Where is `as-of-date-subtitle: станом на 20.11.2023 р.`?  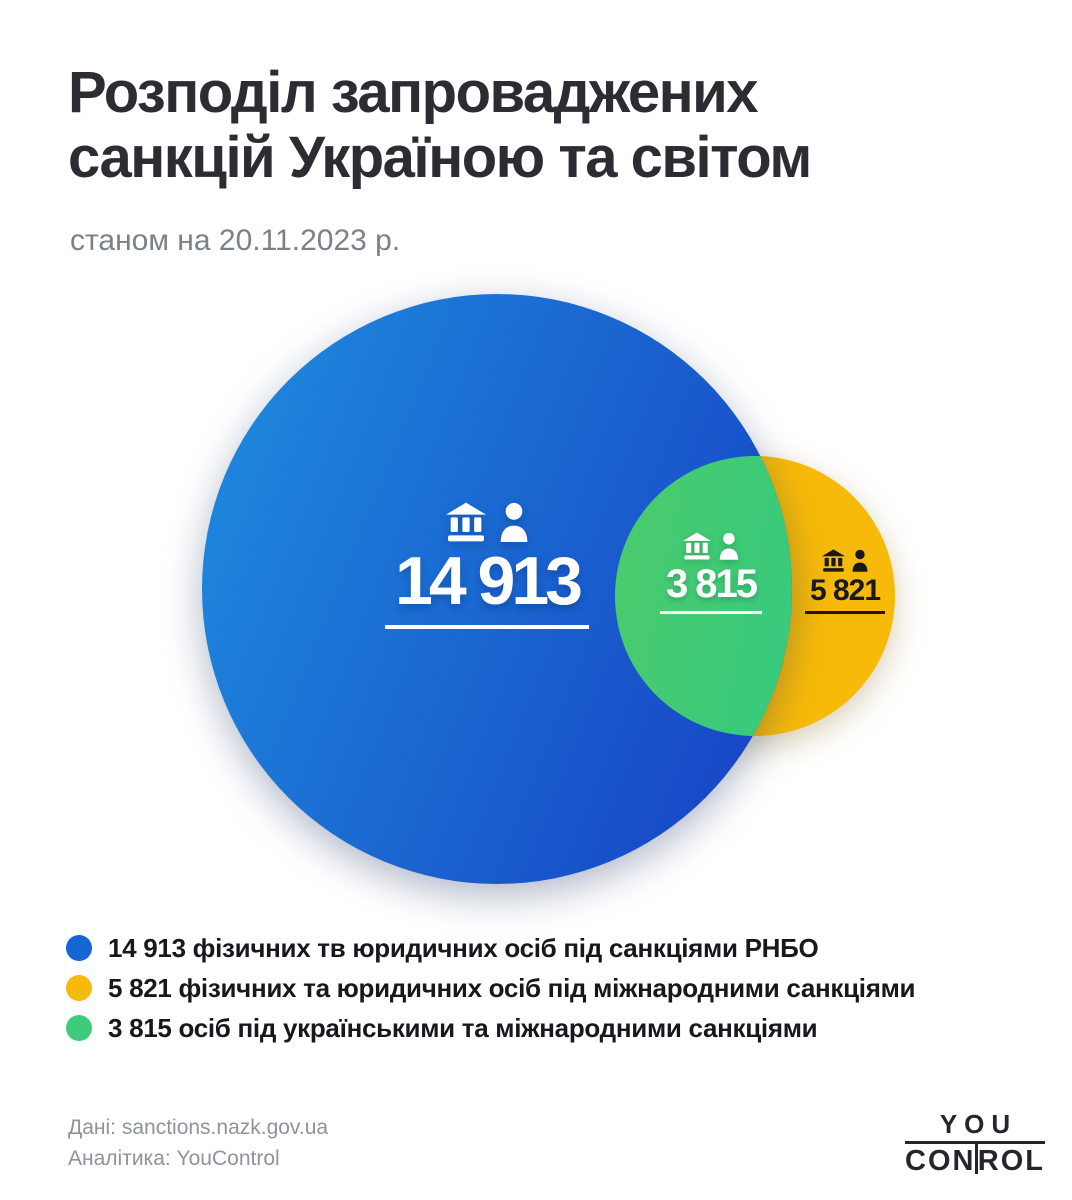
as-of-date-subtitle: станом на 20.11.2023 р. is located at coordinates (235, 240).